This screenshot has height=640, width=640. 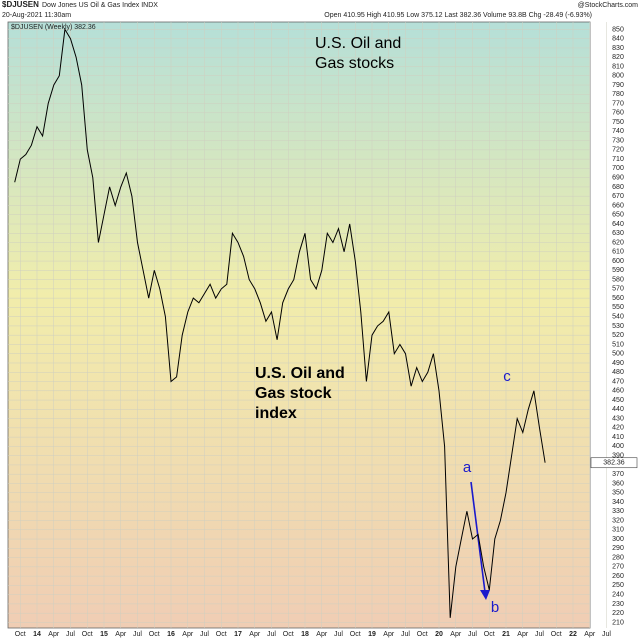 I want to click on y-tick-label: 600, so click(x=618, y=261).